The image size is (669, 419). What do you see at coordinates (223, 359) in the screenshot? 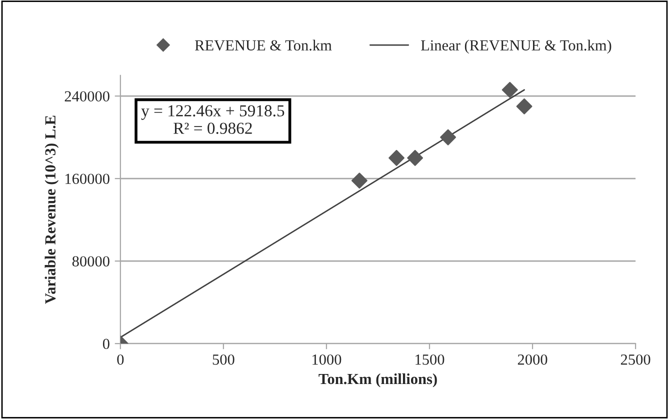
I see `x-tick-label: 500` at bounding box center [223, 359].